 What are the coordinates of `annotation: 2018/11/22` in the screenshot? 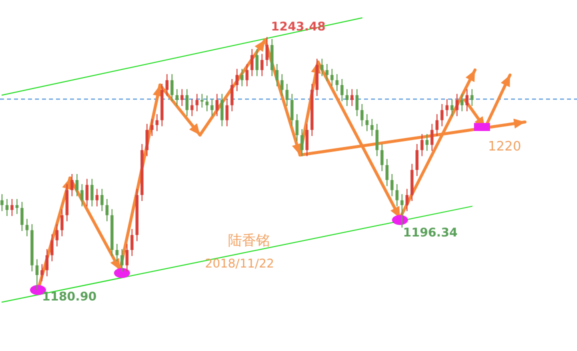 It's located at (239, 263).